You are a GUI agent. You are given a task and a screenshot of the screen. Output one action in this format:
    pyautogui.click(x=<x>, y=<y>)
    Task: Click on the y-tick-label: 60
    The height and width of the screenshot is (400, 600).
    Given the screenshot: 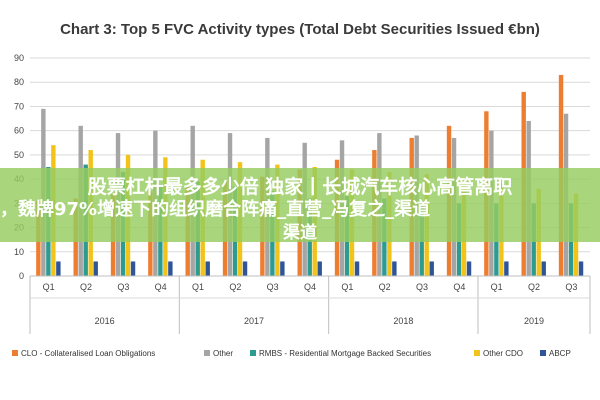 What is the action you would take?
    pyautogui.click(x=19, y=131)
    